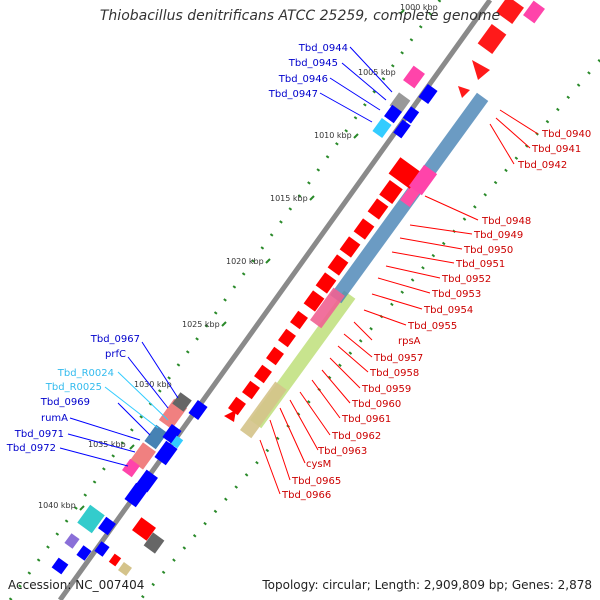 This screenshot has width=600, height=600. What do you see at coordinates (316, 481) in the screenshot?
I see `gene-label: Tbd_0965` at bounding box center [316, 481].